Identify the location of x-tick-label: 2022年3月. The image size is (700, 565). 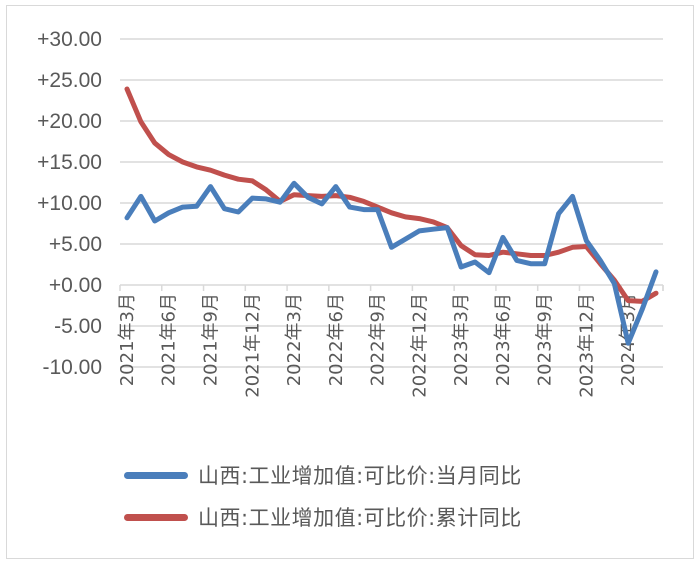
(294, 339).